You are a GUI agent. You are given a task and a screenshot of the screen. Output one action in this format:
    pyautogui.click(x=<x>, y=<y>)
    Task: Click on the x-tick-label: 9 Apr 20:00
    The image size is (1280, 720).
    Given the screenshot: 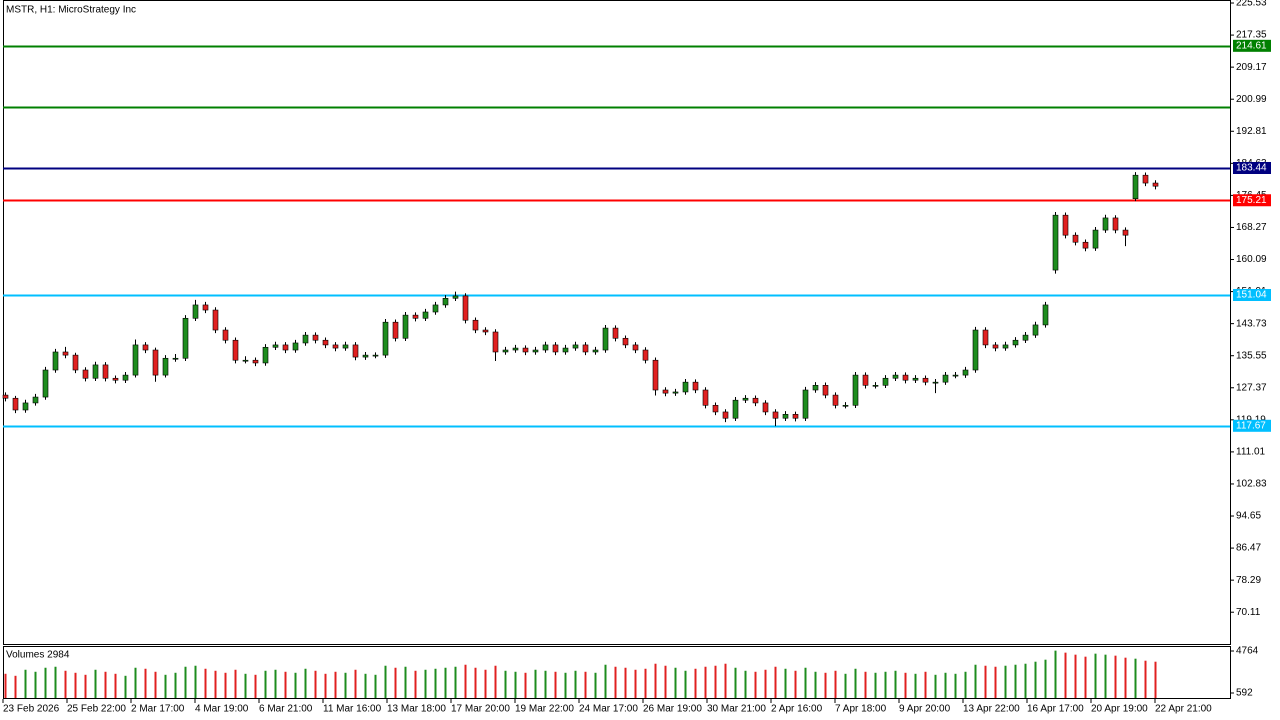 What is the action you would take?
    pyautogui.click(x=925, y=709)
    